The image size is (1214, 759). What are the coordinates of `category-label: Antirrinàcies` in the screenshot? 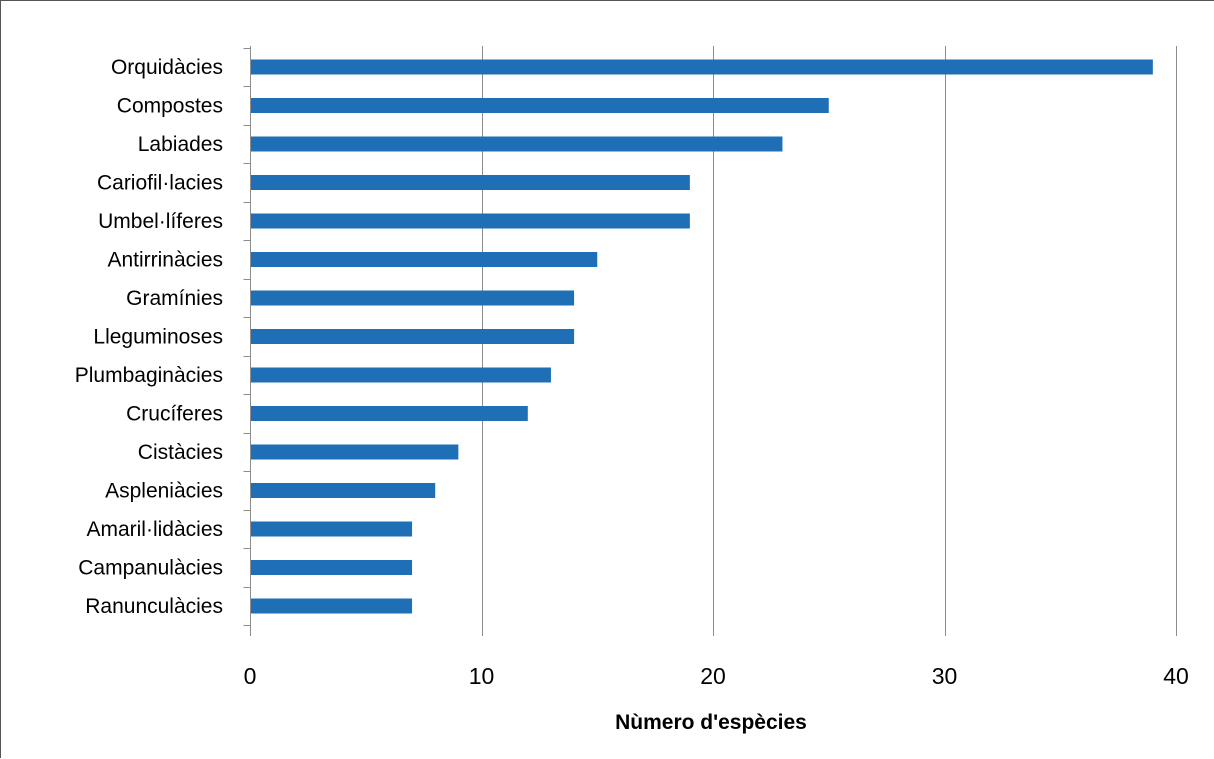 It's located at (165, 260).